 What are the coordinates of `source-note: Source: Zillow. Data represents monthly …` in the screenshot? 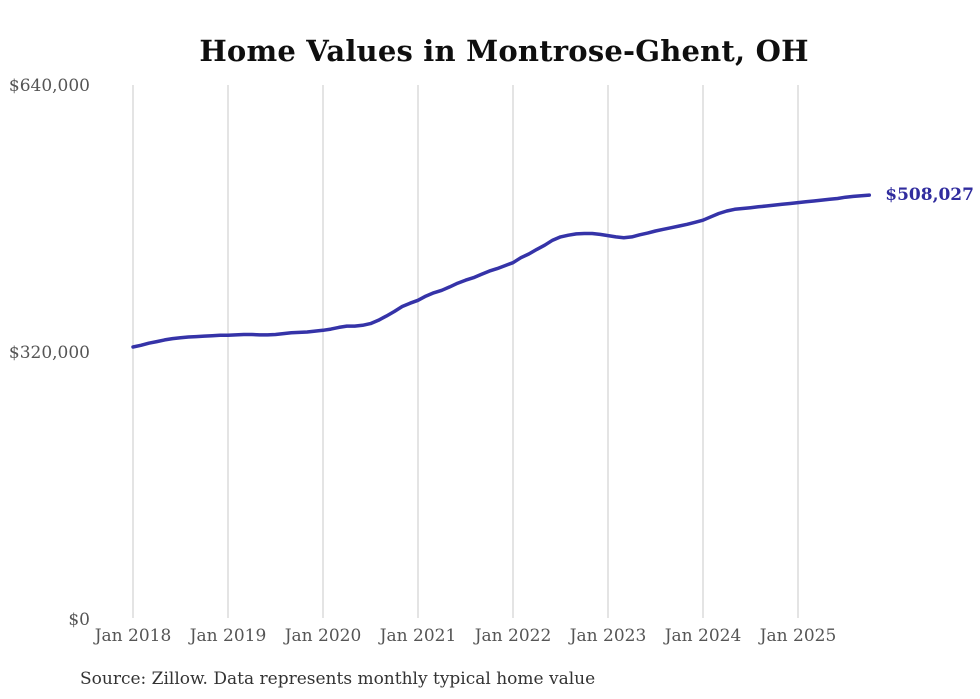 It's located at (338, 679).